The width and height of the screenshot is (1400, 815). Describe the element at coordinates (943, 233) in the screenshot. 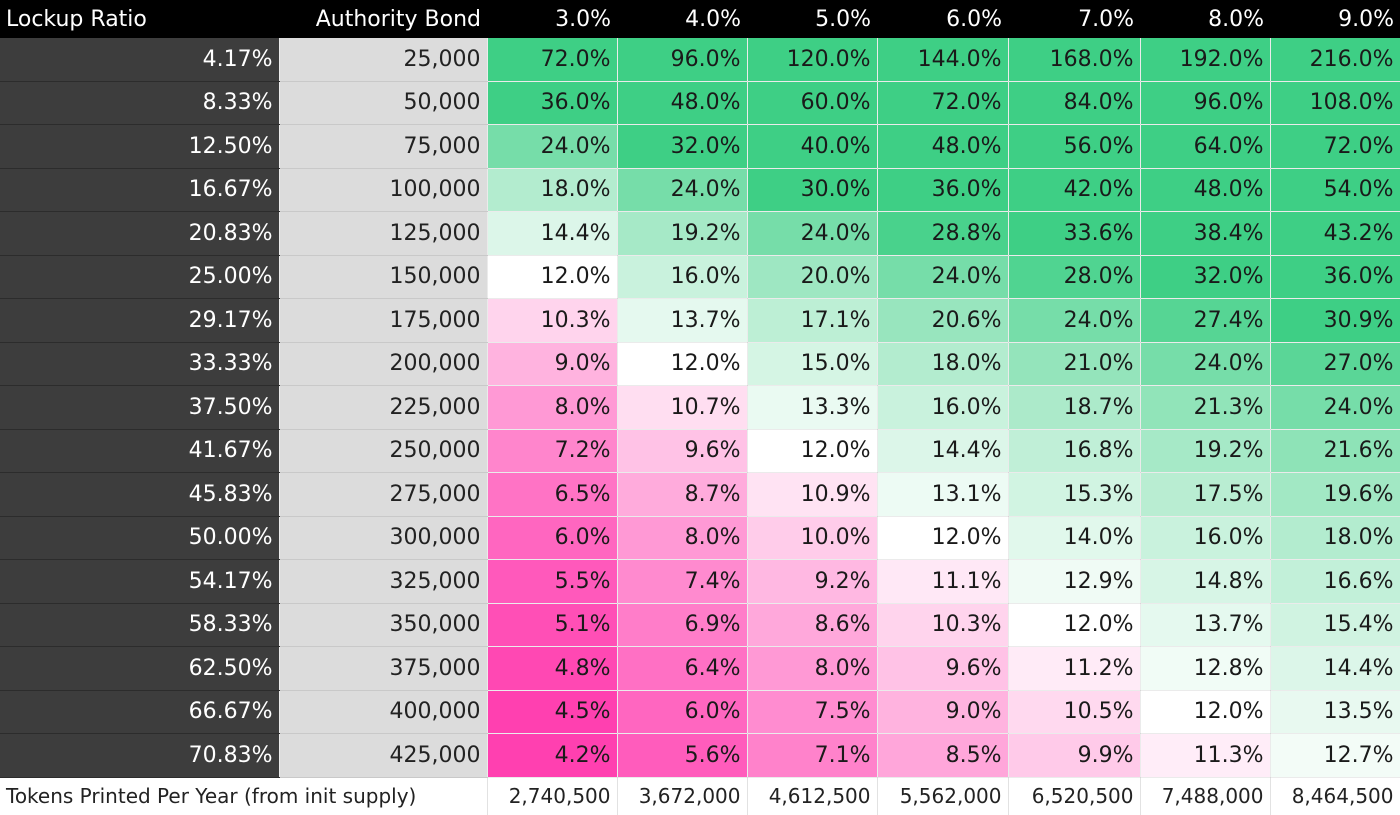

I see `yield-cell: 28.8%` at that location.